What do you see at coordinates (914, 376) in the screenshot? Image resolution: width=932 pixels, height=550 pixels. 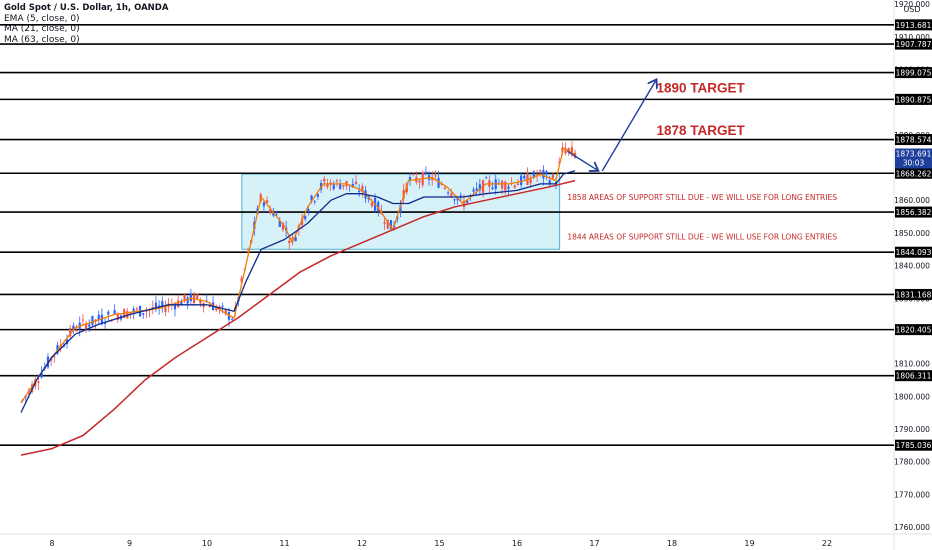 I see `level-price-text: 1806.311` at bounding box center [914, 376].